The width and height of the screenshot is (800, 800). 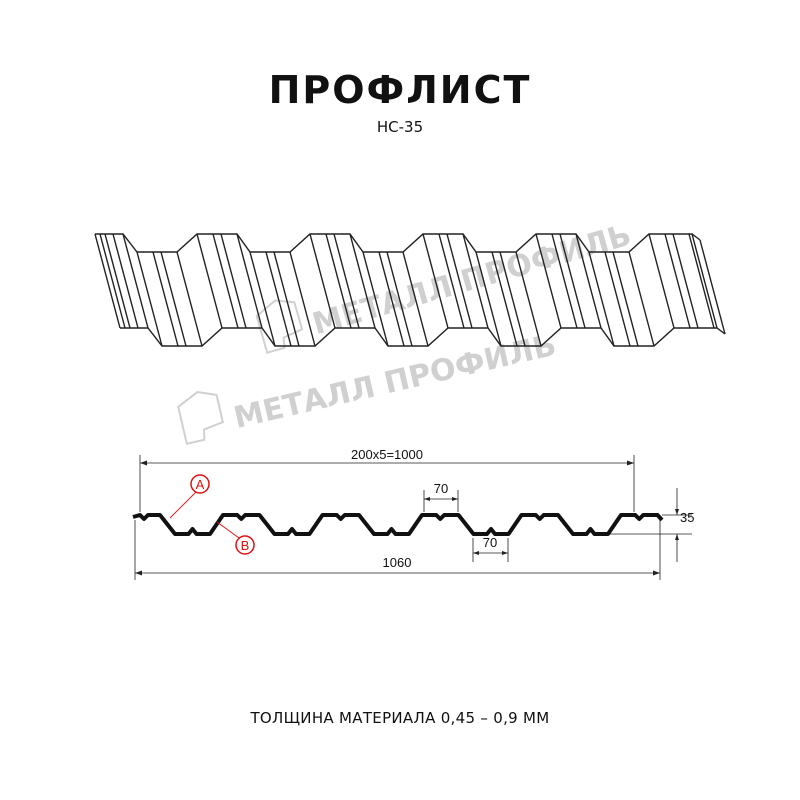 I want to click on material-thickness-note: ТОЛЩИНА МАТЕРИАЛА 0,45 – 0,9 ММ, so click(x=400, y=718).